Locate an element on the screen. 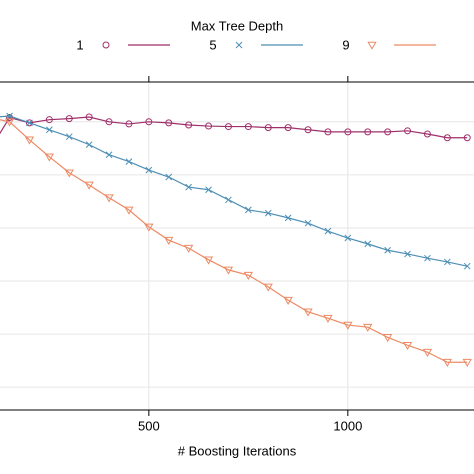  legend-label: 5 is located at coordinates (212, 44).